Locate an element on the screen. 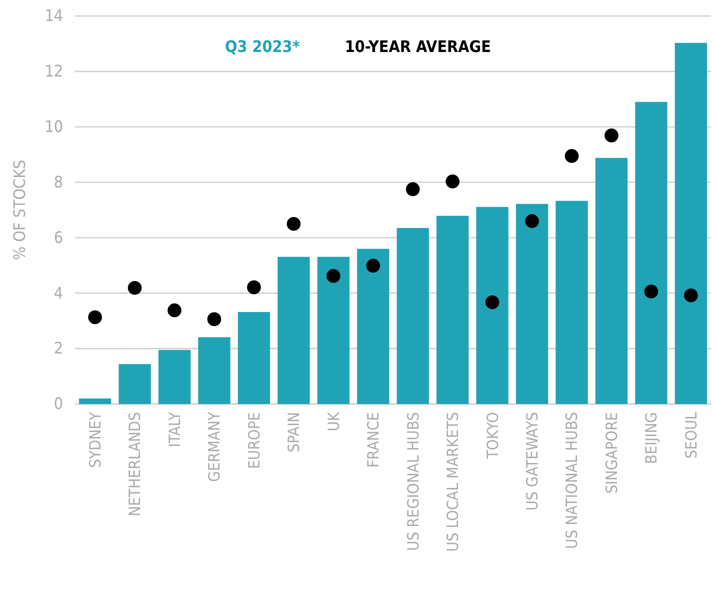 This screenshot has width=713, height=602. text: 10-YEAR AVERAGE is located at coordinates (417, 46).